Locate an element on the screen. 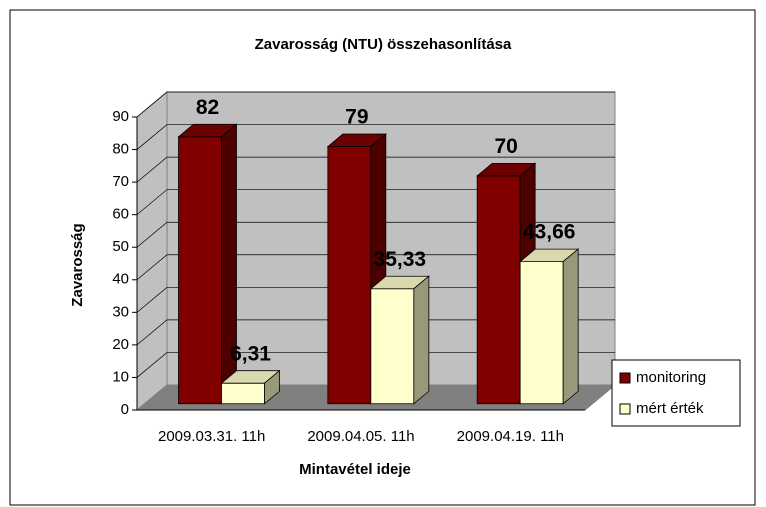  y-tick-label: 30 is located at coordinates (120, 311).